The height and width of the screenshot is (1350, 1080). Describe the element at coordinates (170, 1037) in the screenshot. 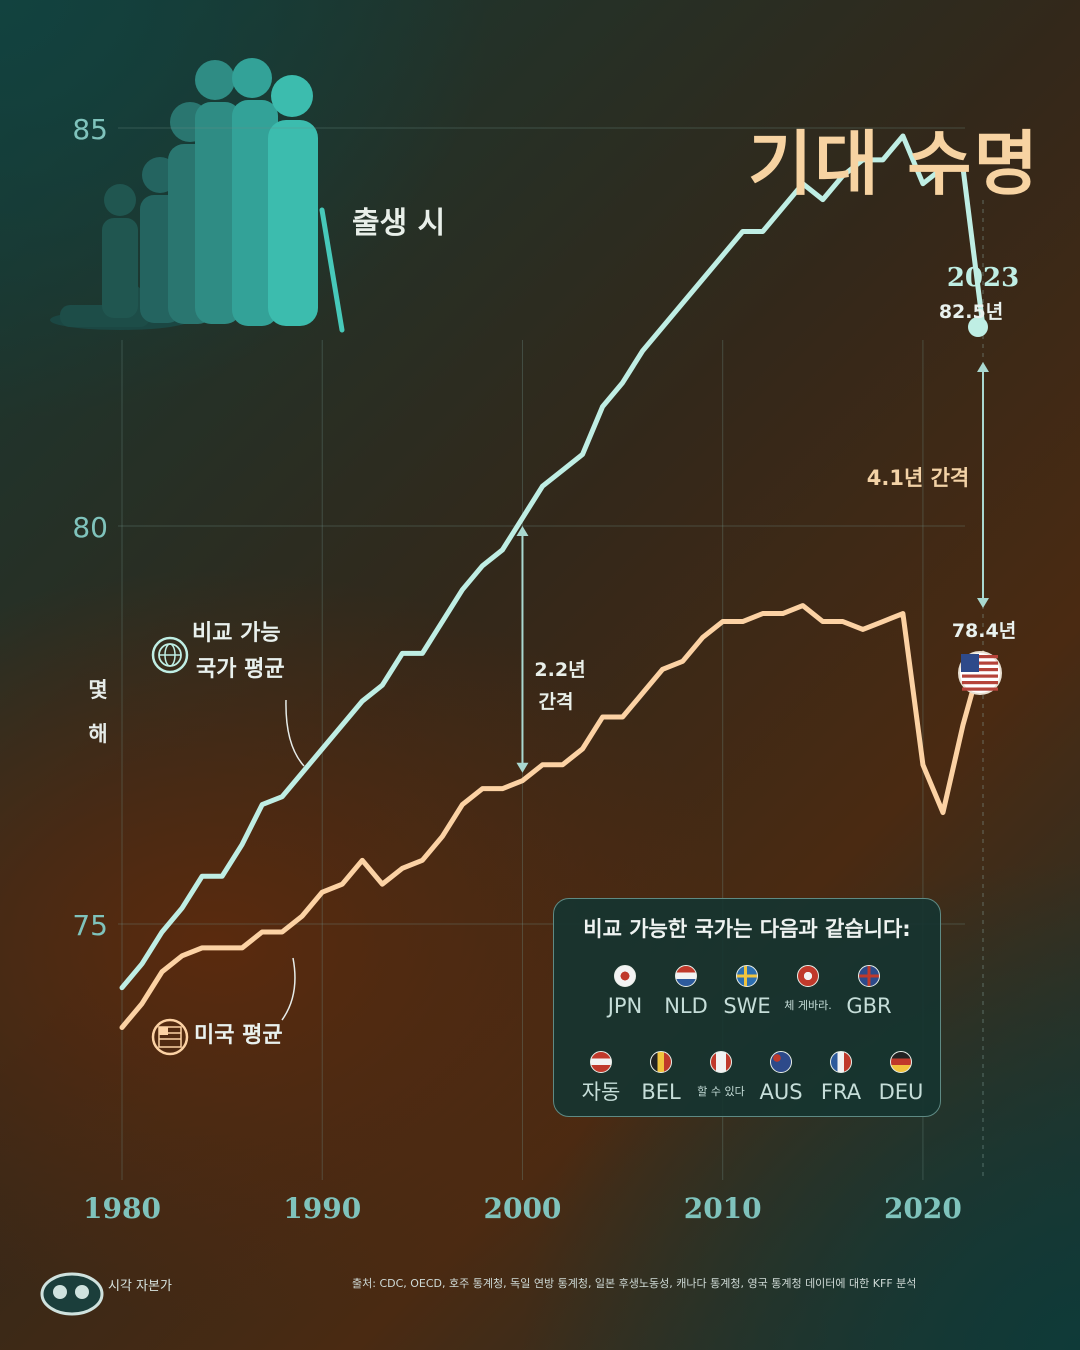

I see `us-flag-icon` at that location.